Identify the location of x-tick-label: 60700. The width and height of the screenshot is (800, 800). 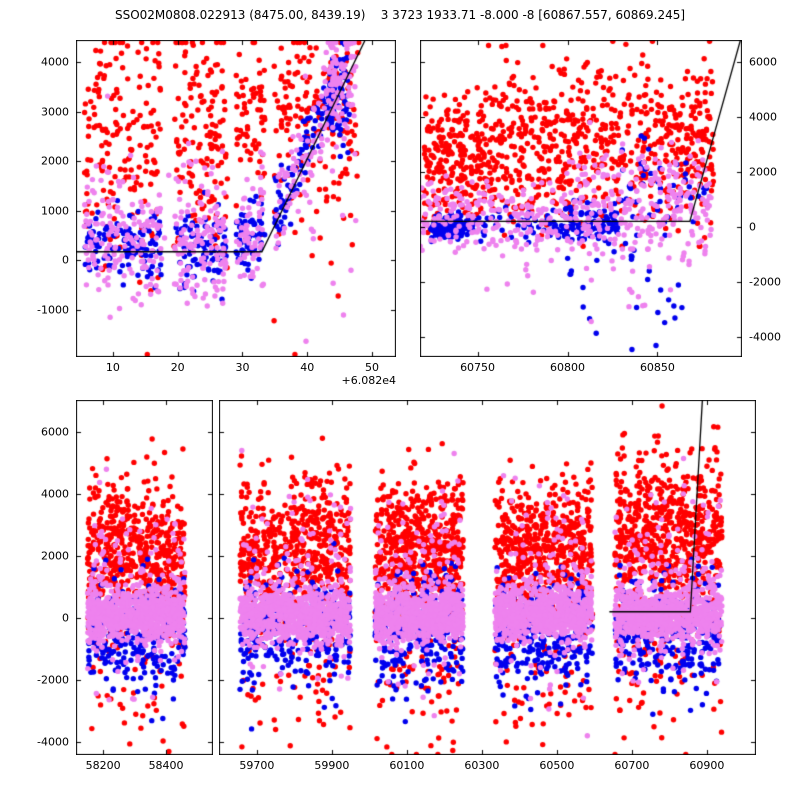
(632, 765).